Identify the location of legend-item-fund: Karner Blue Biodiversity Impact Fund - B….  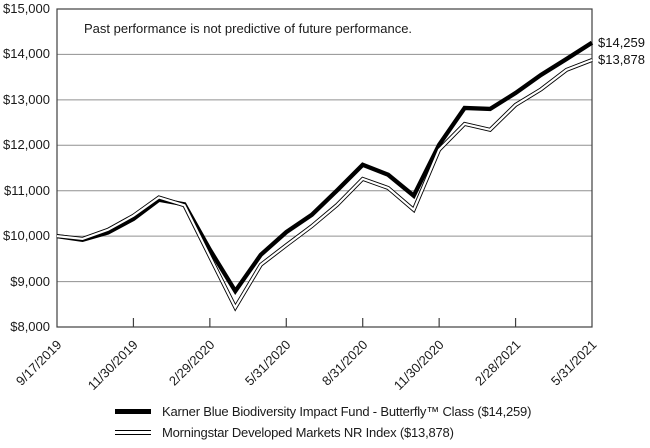
(323, 411).